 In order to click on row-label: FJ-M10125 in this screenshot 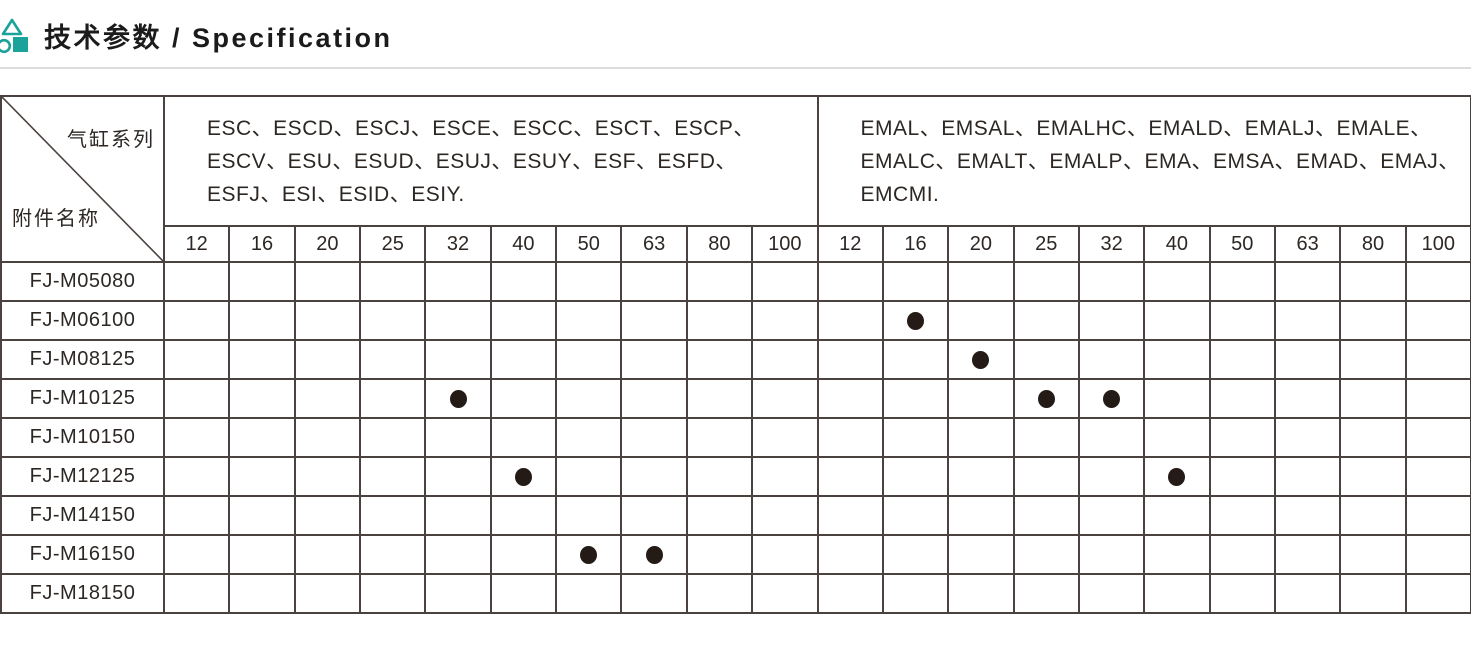, I will do `click(82, 398)`.